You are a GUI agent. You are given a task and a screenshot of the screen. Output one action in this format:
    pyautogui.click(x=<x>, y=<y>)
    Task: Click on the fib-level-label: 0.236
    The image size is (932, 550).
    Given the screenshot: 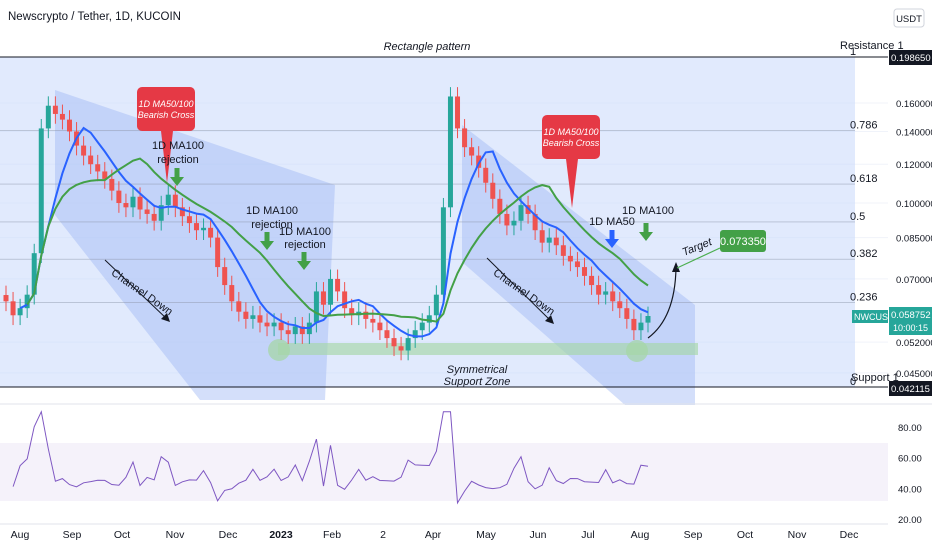 What is the action you would take?
    pyautogui.click(x=864, y=297)
    